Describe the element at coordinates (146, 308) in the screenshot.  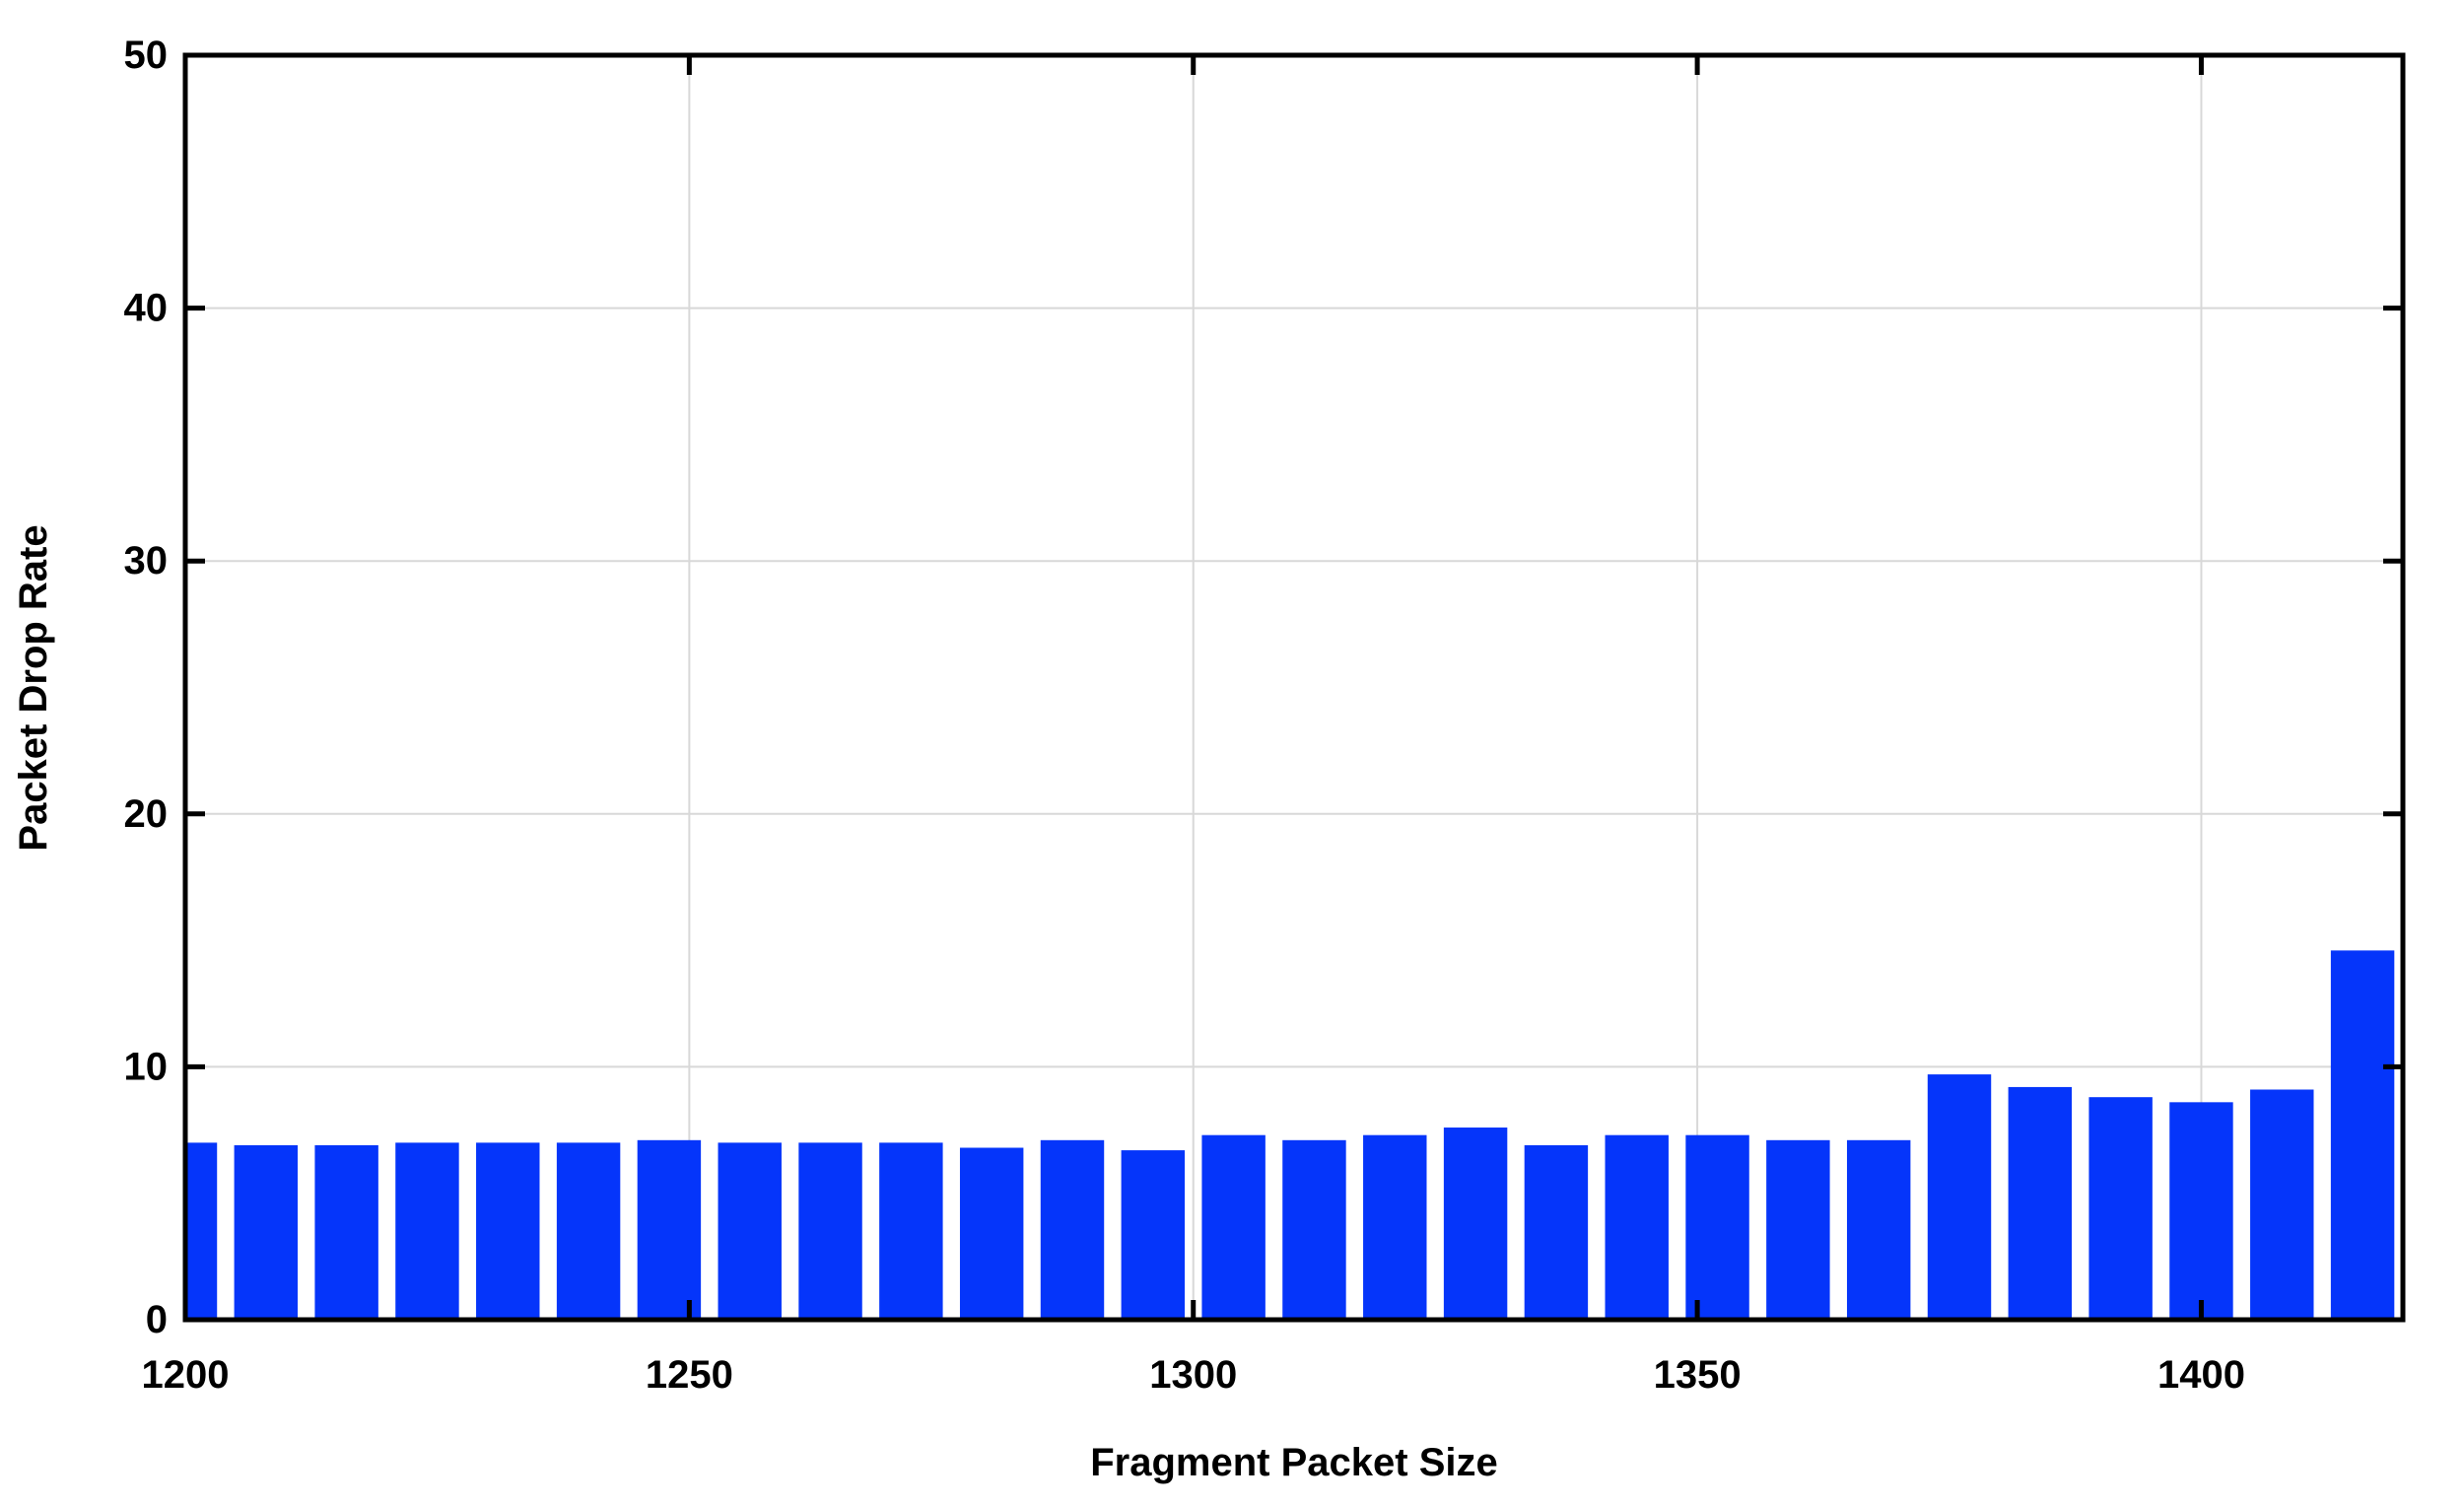
I see `y-tick-label: 40` at that location.